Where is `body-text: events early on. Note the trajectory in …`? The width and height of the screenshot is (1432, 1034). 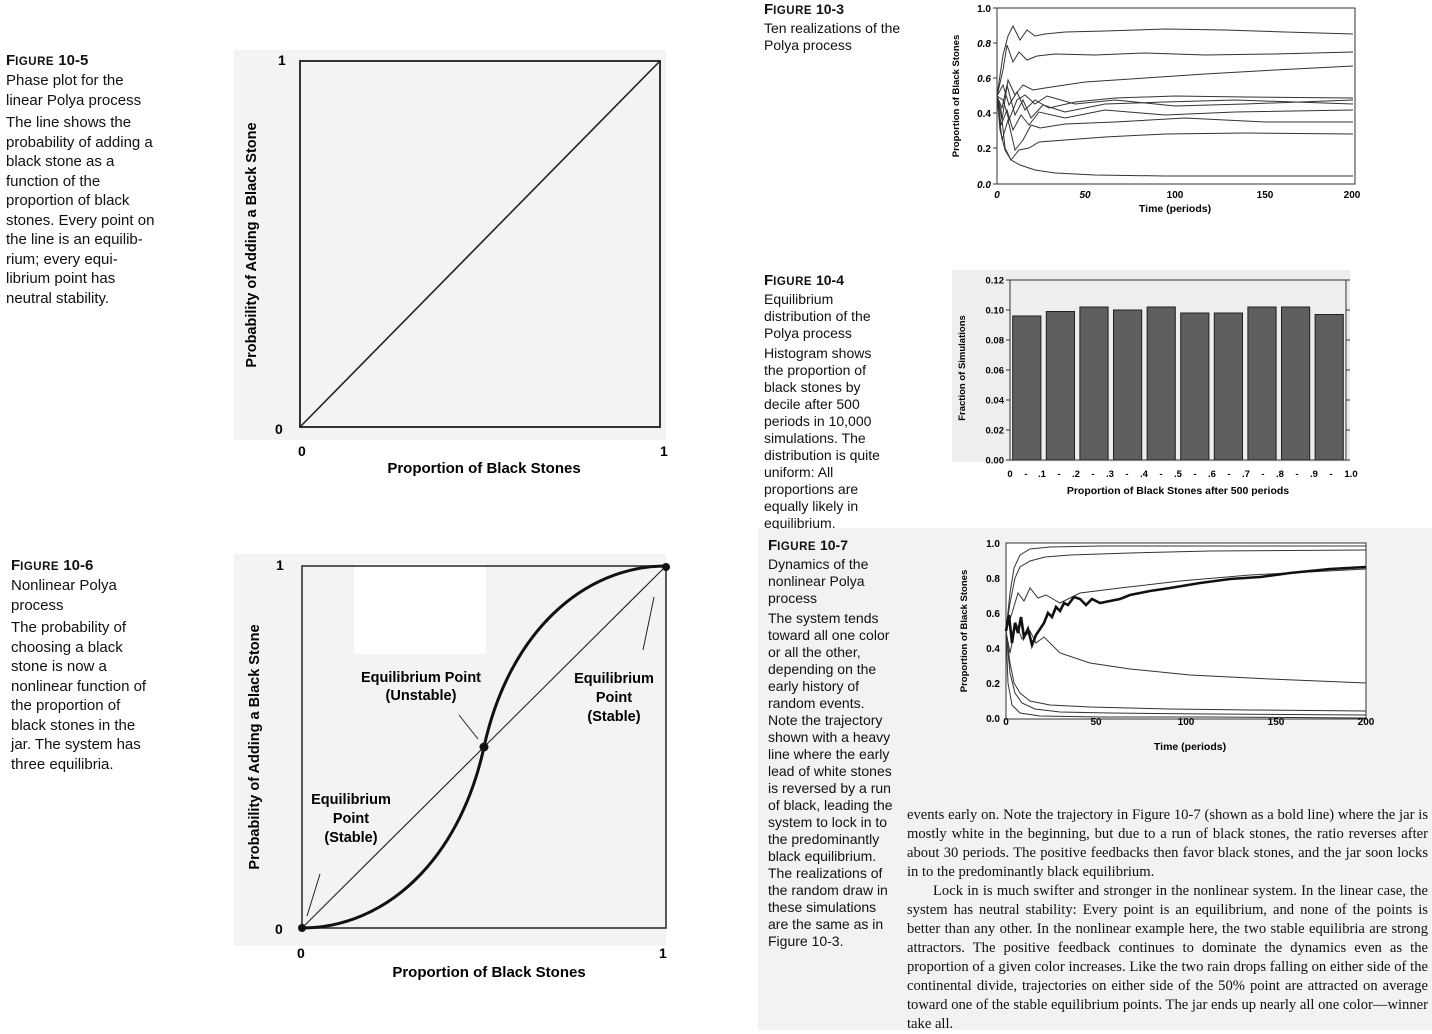 body-text: events early on. Note the trajectory in … is located at coordinates (1167, 920).